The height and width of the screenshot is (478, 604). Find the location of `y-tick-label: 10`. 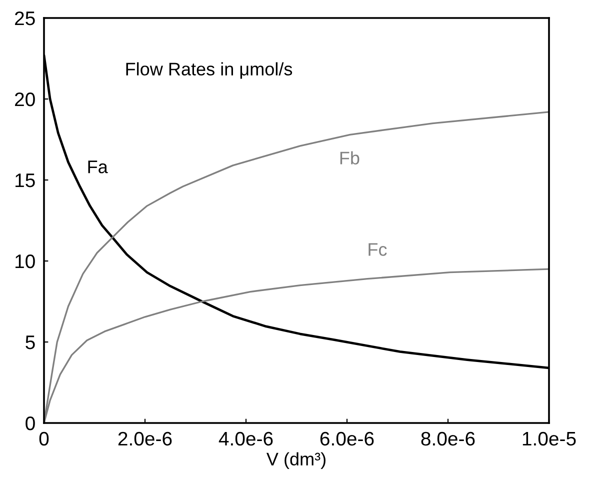

y-tick-label: 10 is located at coordinates (25, 261).